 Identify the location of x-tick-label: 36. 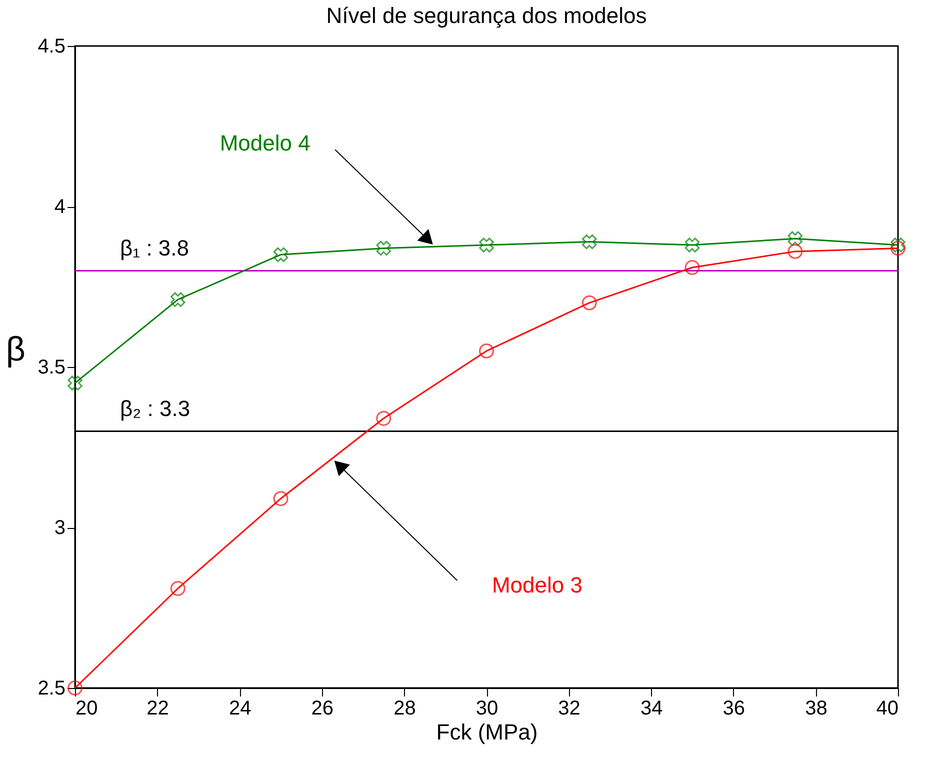
(734, 709).